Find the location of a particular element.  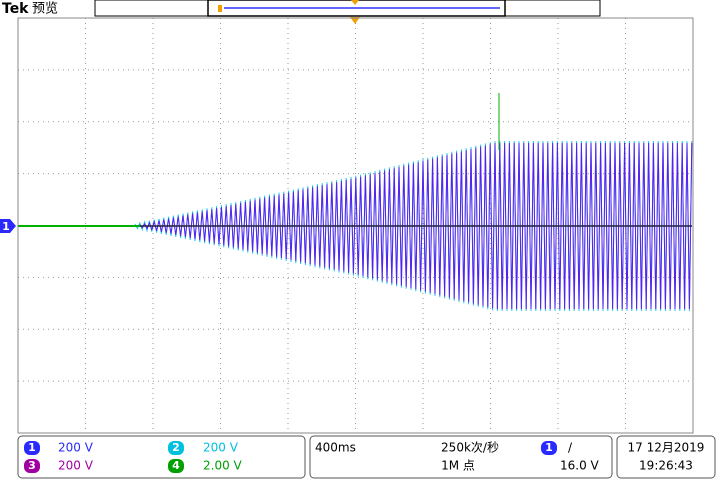

ch1-number: 1 is located at coordinates (32, 447).